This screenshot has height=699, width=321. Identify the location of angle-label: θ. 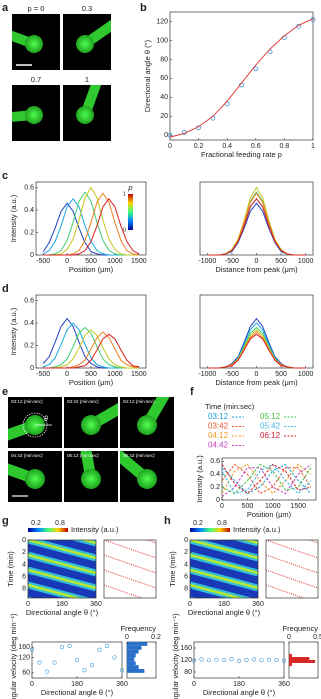
(46, 419).